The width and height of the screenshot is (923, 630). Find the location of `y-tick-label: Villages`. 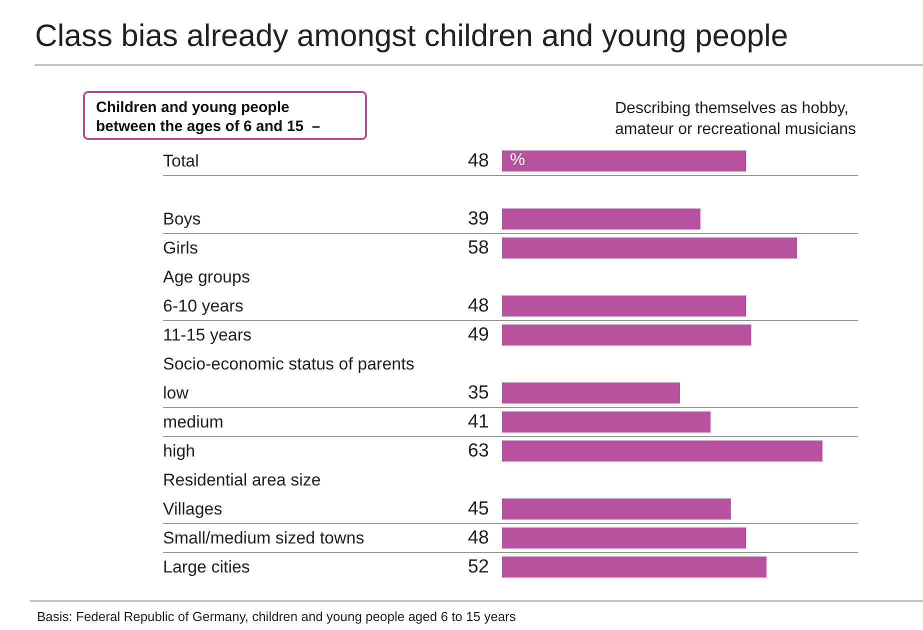

y-tick-label: Villages is located at coordinates (192, 509).